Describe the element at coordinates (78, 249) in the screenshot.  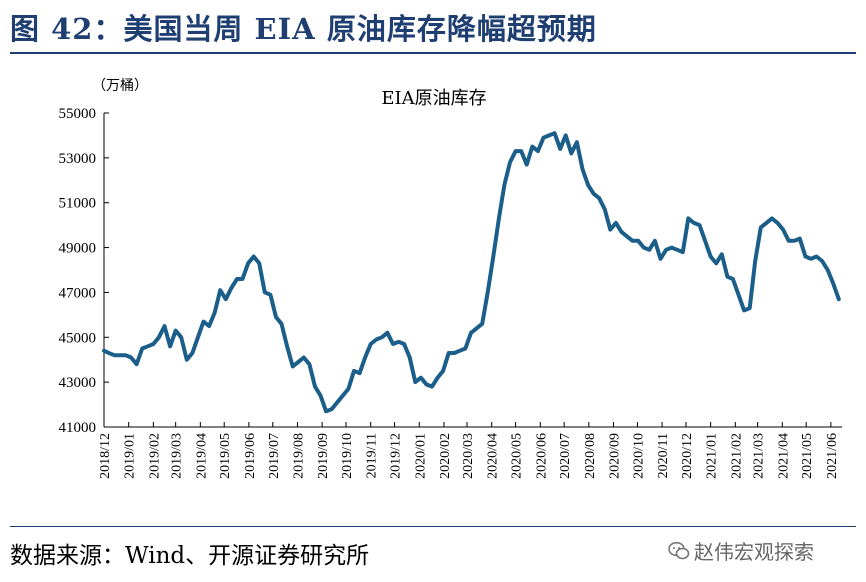
I see `y-tick-label: 49000` at that location.